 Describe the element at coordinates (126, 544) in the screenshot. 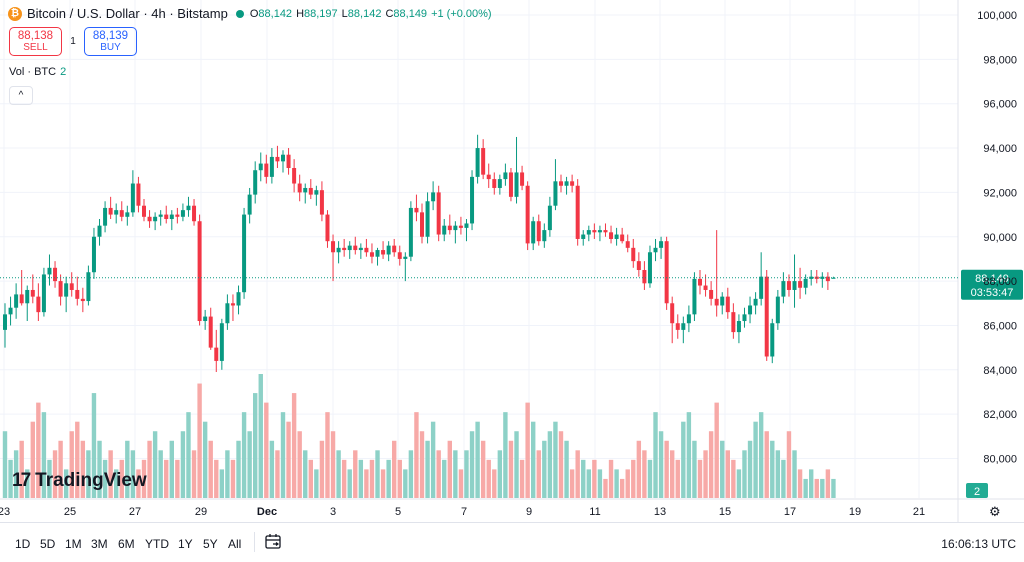

I see `range-6m-button: 6M` at that location.